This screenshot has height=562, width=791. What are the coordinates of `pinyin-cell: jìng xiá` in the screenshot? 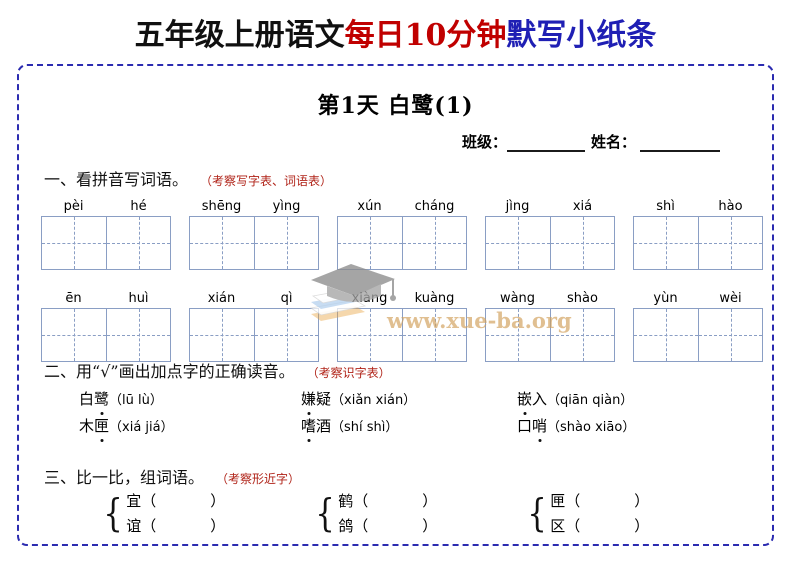 It's located at (550, 232).